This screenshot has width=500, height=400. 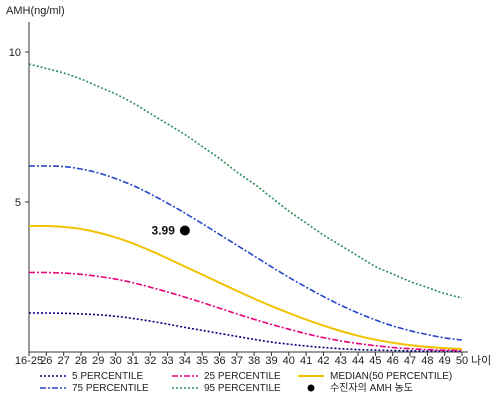 I want to click on y-tick-label: 10, so click(x=15, y=53).